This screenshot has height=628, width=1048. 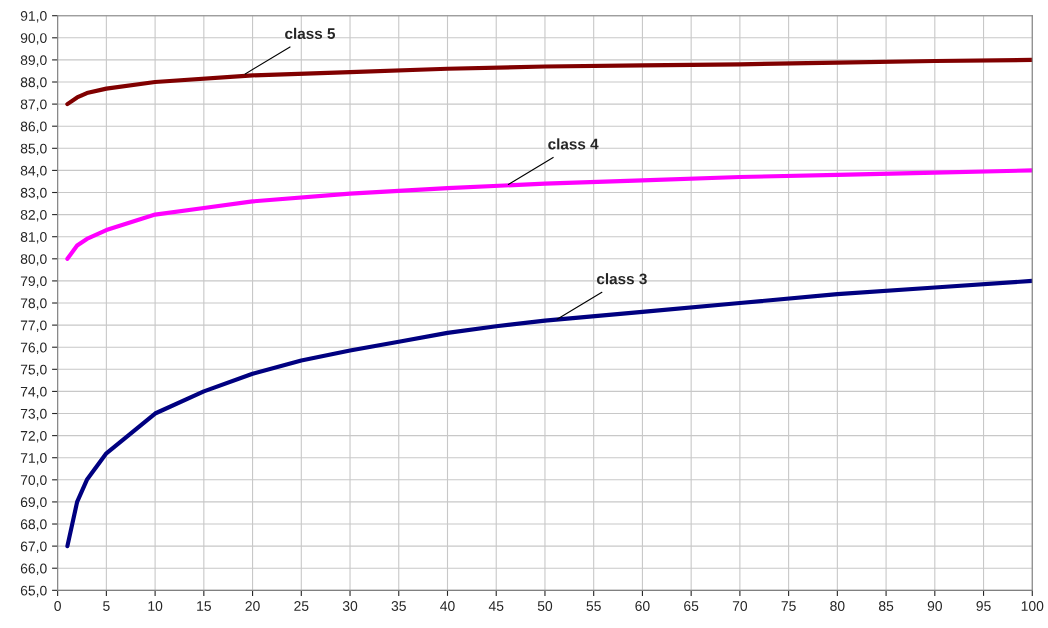 I want to click on y-tick-label: 83,0, so click(x=33, y=193).